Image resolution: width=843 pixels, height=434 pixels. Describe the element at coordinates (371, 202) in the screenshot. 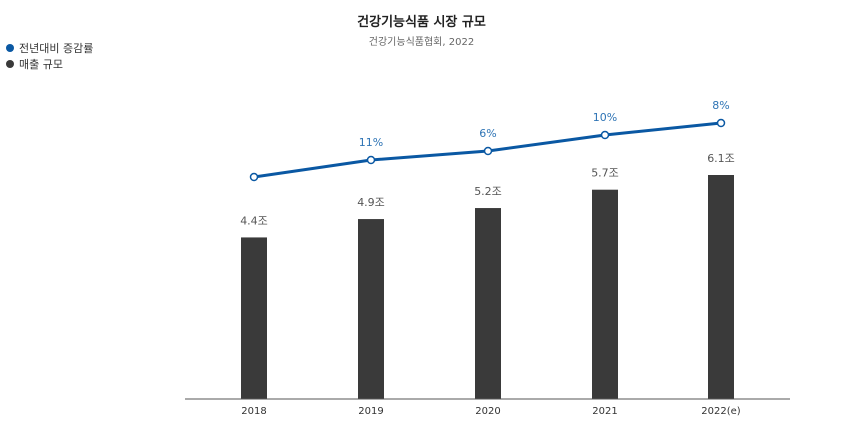

I see `sales-bar-label: 4.9조` at that location.